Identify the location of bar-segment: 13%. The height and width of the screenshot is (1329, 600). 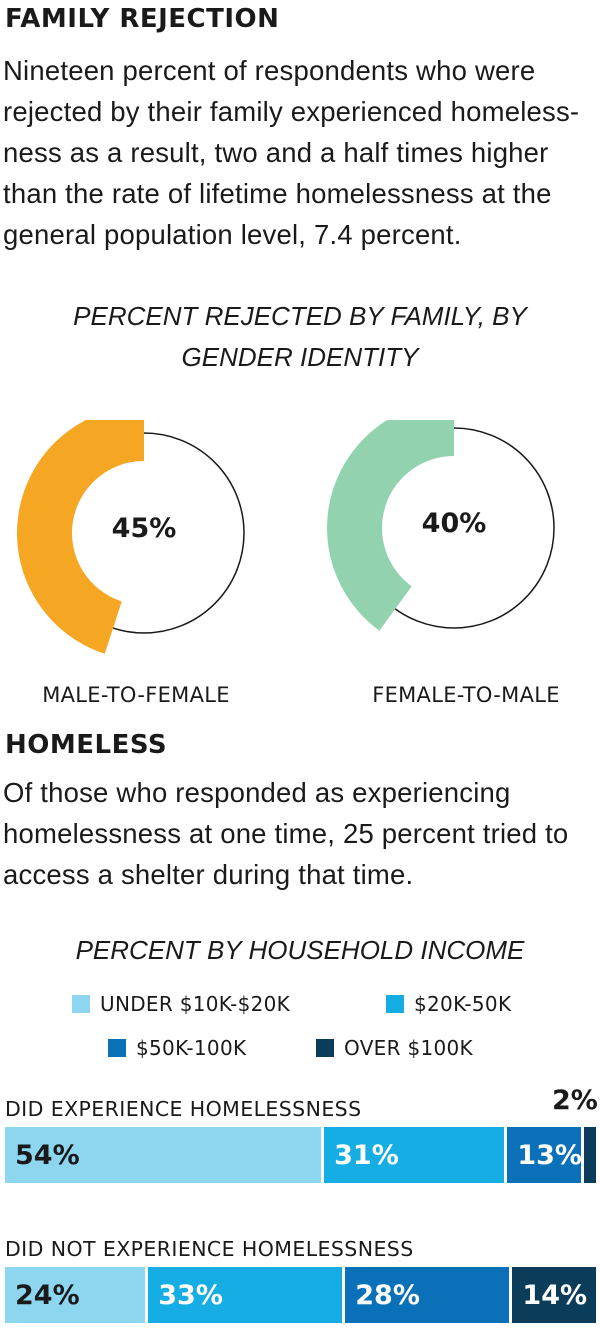
(546, 1155).